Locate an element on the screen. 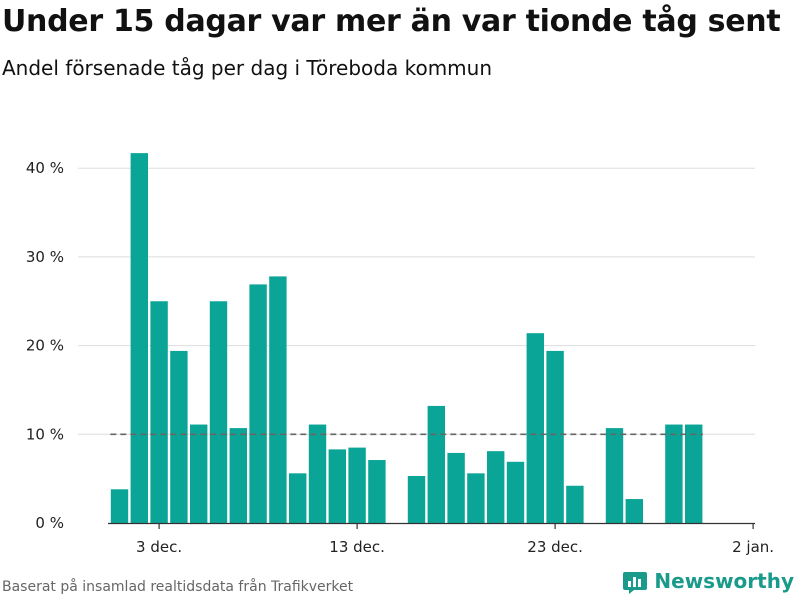 This screenshot has height=600, width=800. y-tick-label: 20 % is located at coordinates (45, 346).